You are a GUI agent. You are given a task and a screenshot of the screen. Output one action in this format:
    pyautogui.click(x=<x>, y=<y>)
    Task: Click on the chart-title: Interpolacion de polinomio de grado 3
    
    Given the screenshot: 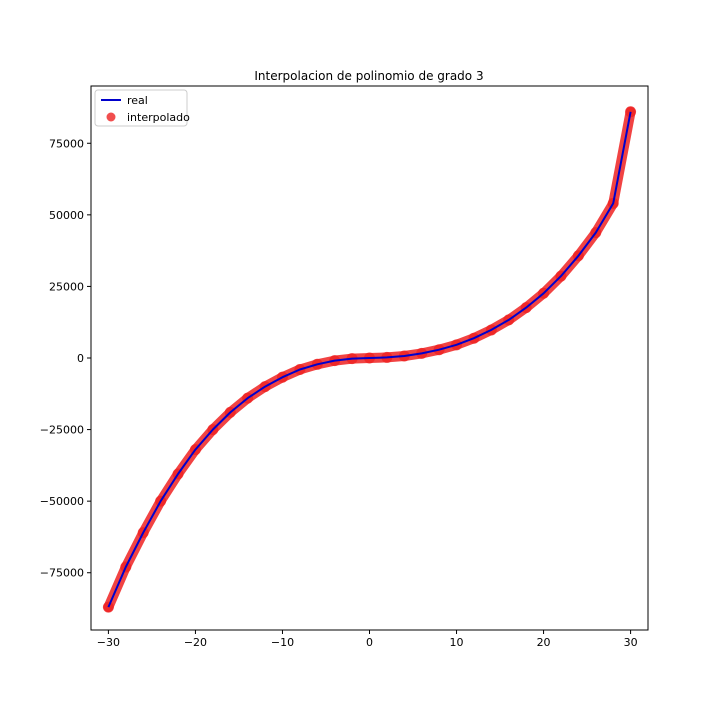 What is the action you would take?
    pyautogui.click(x=368, y=76)
    